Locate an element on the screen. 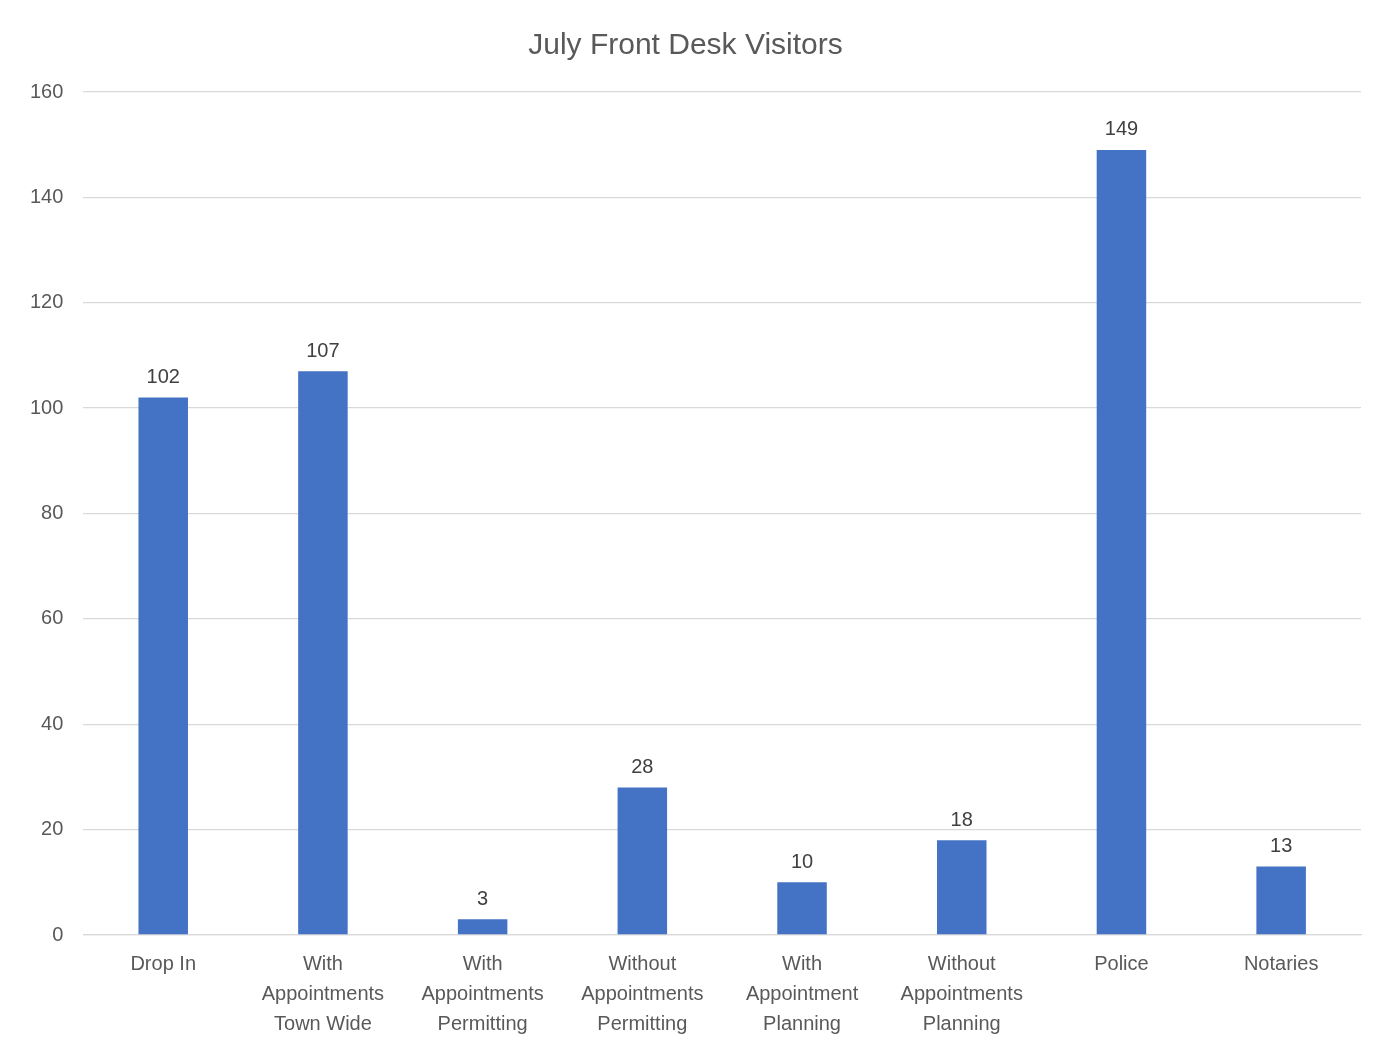 This screenshot has width=1389, height=1063. y-tick-label: 120 is located at coordinates (46, 301).